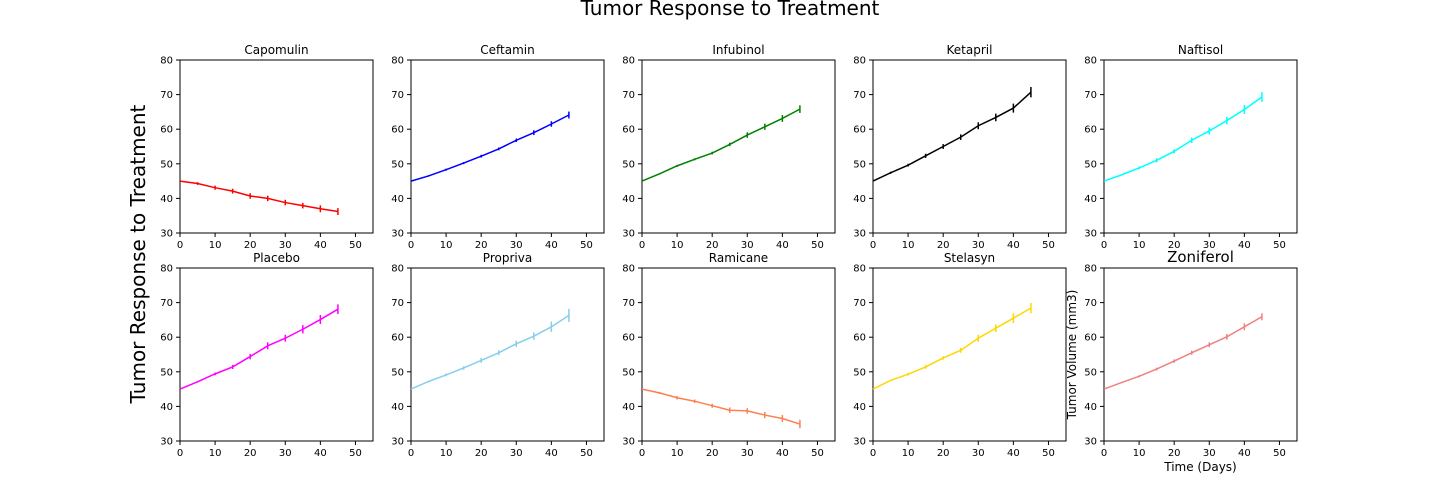  I want to click on subplot-propriva: Propriva 0 10 20 30 40 50 30 40 50 60 70 80, so click(498, 355).